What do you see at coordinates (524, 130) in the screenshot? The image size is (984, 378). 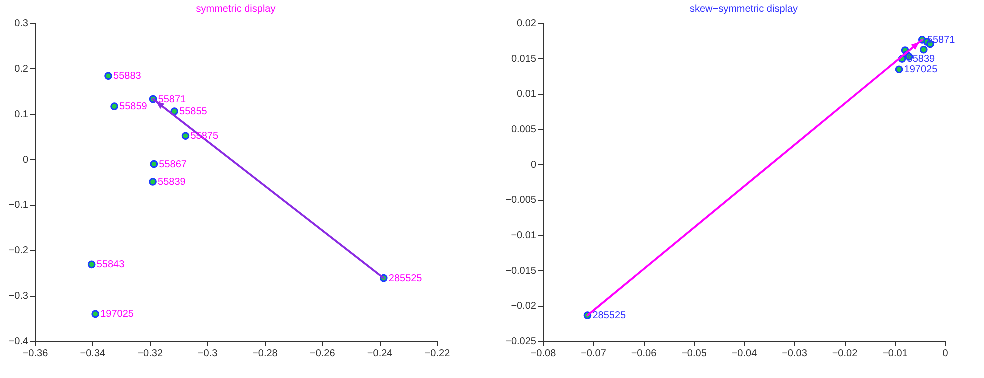 I see `y-tick-label: 0.005` at bounding box center [524, 130].